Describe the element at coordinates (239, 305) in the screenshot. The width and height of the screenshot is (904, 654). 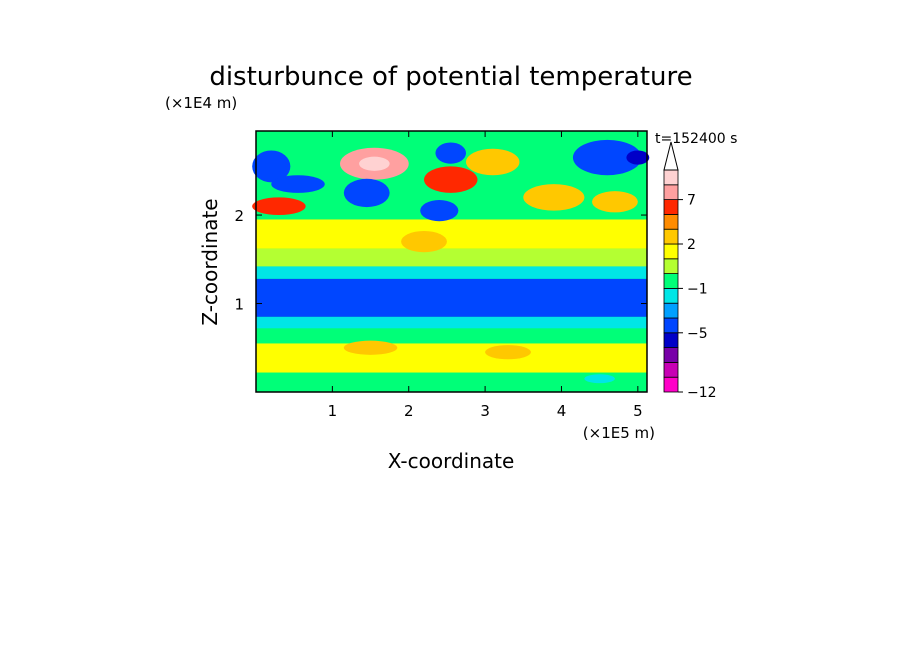
I see `y-tick-label: 1` at that location.